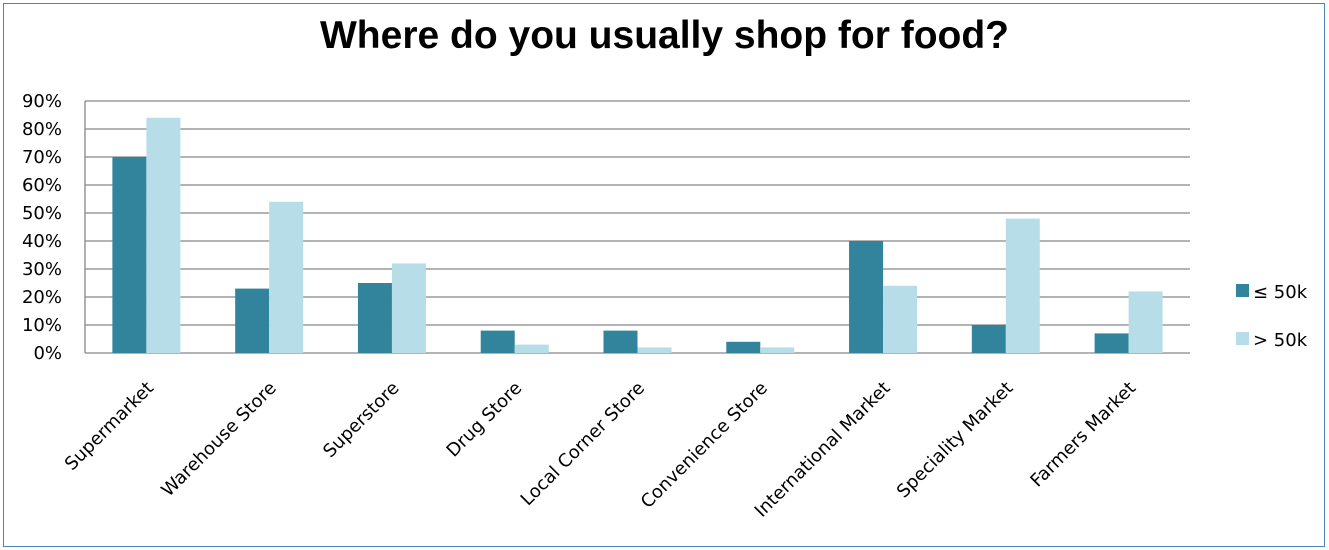 The height and width of the screenshot is (550, 1329). I want to click on x-category-label: Supermarket, so click(109, 426).